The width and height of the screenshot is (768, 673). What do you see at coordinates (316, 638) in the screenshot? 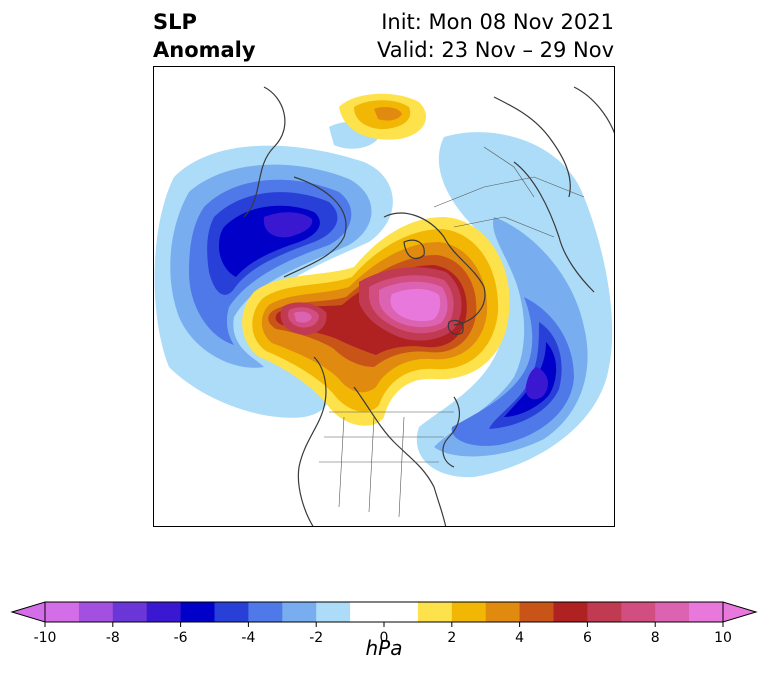
I see `colorbar-tick-label: -2` at bounding box center [316, 638].